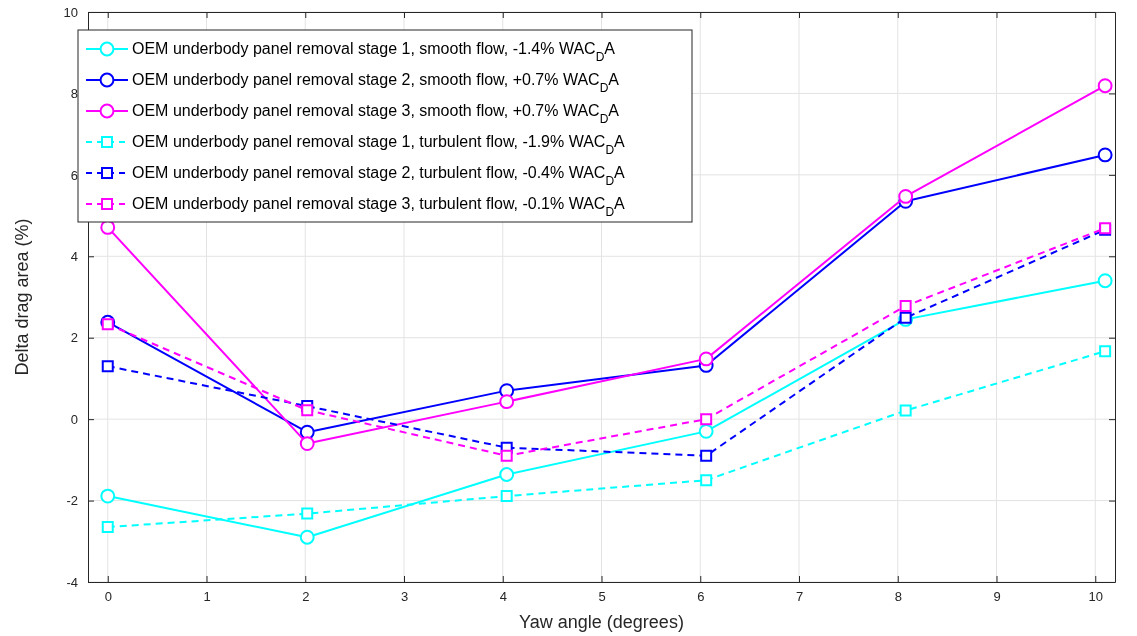 This screenshot has height=636, width=1137. I want to click on x-tick-label: 0, so click(108, 597).